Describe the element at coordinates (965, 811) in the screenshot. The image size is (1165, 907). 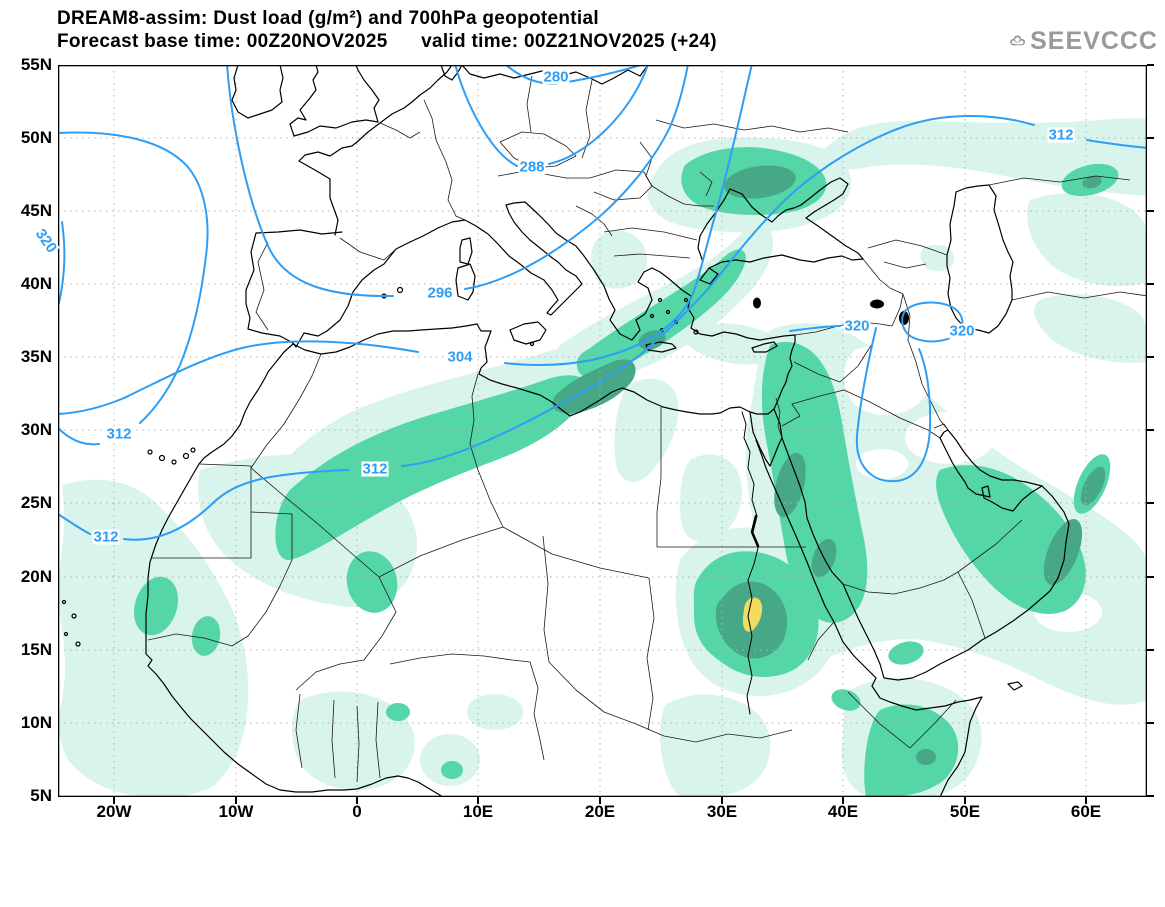
I see `lon-label: 50E` at that location.